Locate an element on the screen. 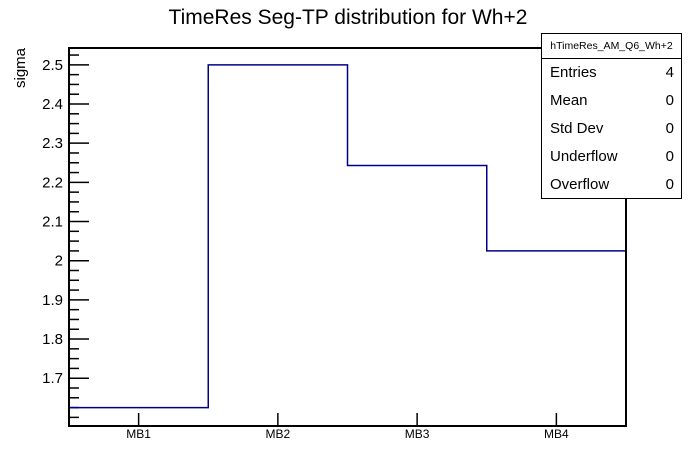 Image resolution: width=696 pixels, height=472 pixels. stats-row-entries: Entries 4 is located at coordinates (611, 73).